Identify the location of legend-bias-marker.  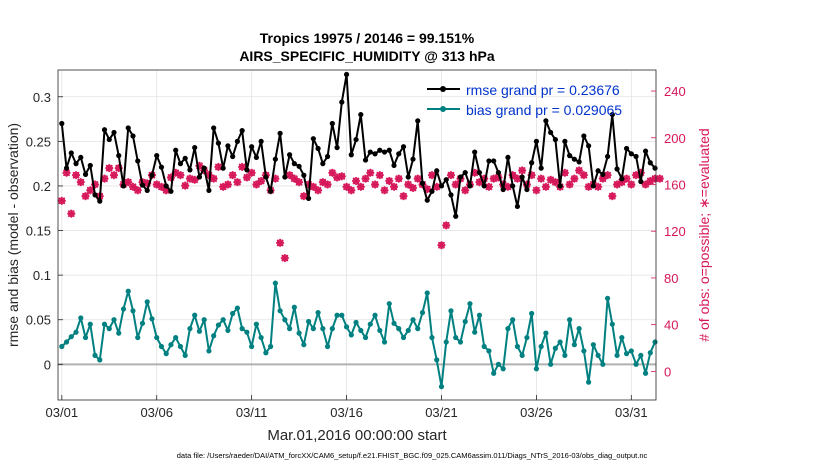
(443, 109).